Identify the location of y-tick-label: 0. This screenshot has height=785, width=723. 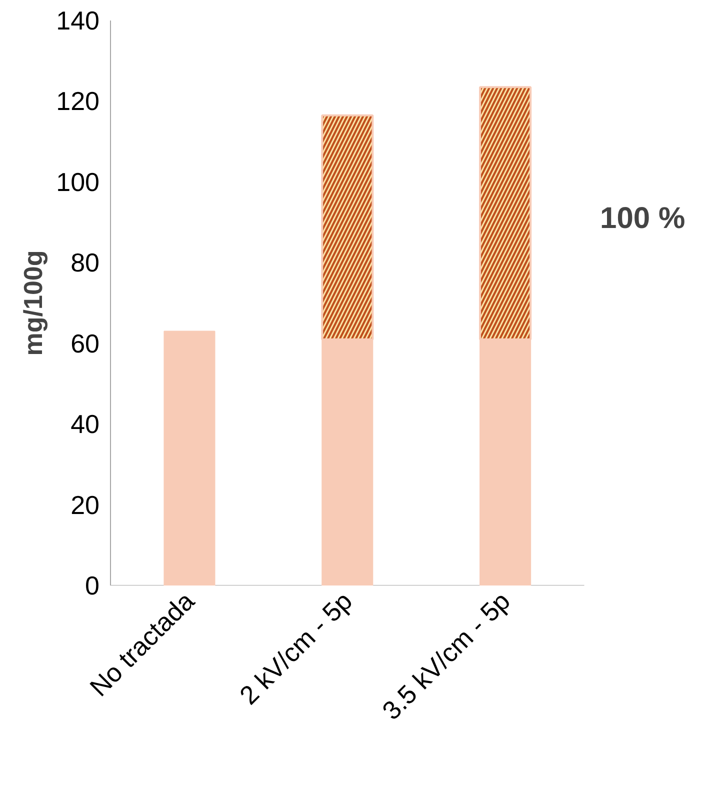
(92, 585).